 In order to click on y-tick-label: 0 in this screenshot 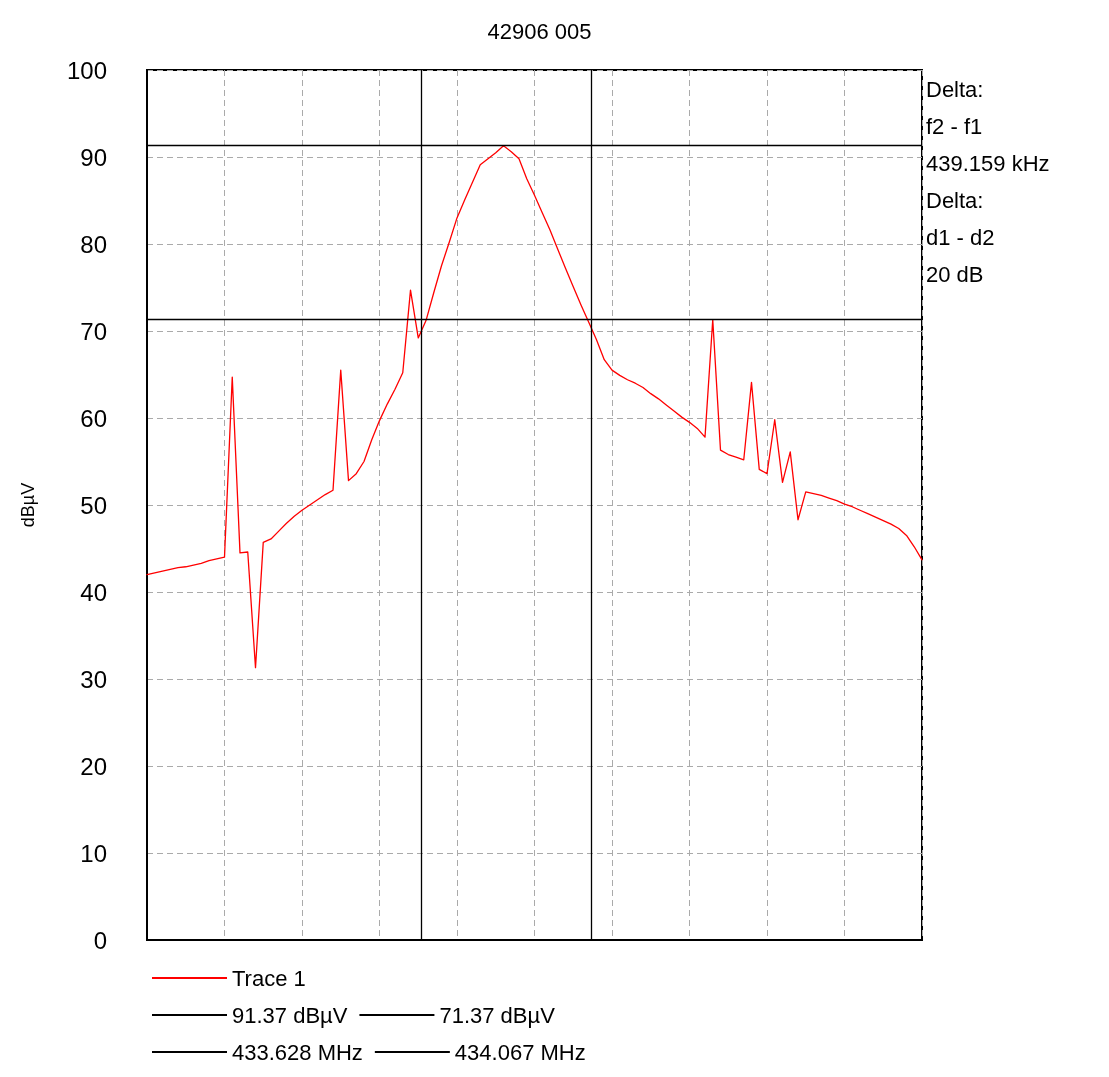, I will do `click(100, 940)`.